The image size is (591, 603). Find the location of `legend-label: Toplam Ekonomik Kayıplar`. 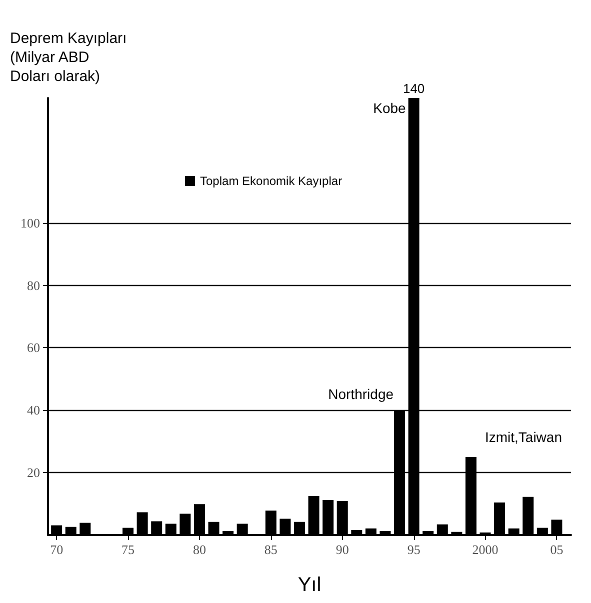

legend-label: Toplam Ekonomik Kayıplar is located at coordinates (271, 181).